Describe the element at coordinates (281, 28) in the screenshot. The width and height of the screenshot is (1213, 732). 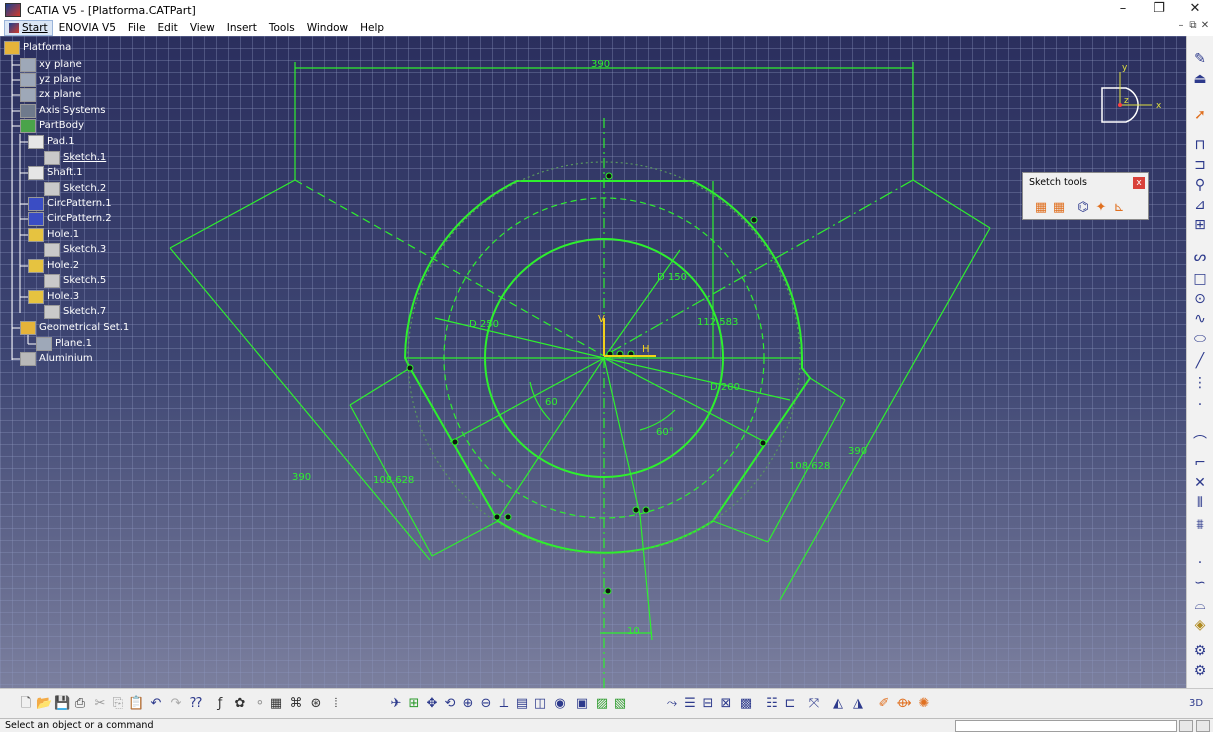
I see `menu-tools: Tools` at that location.